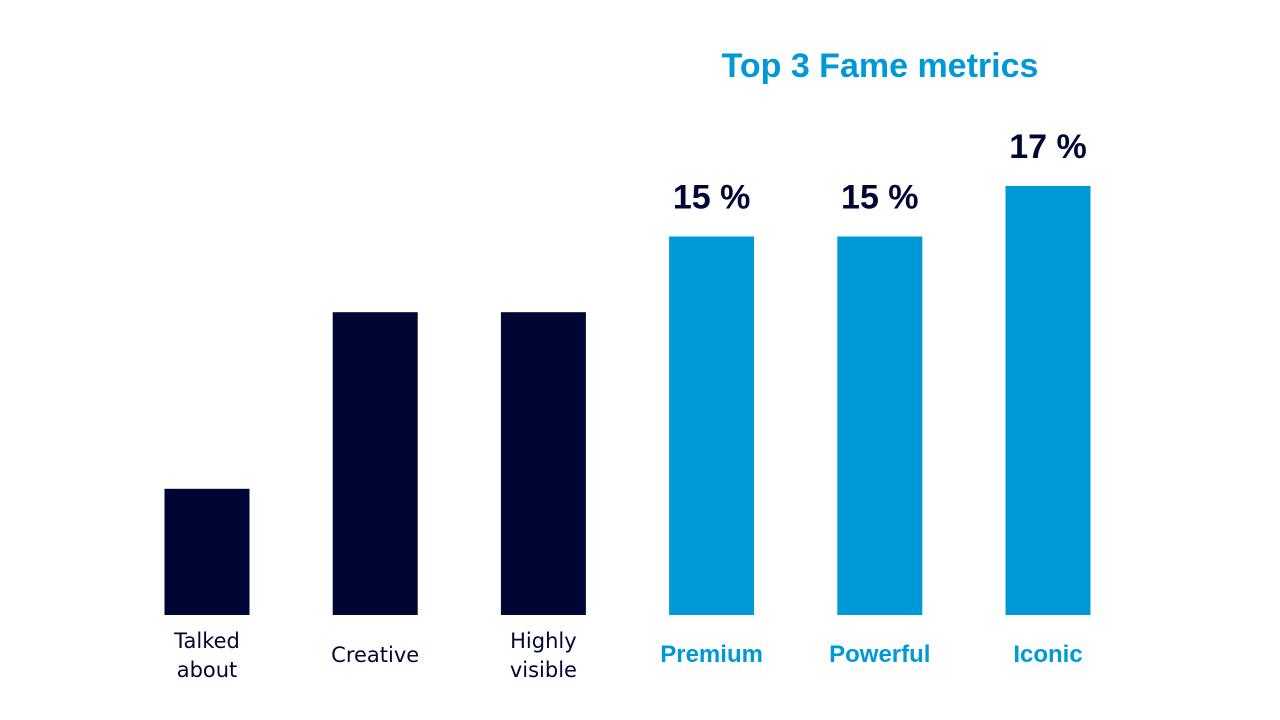 The width and height of the screenshot is (1280, 720). What do you see at coordinates (207, 670) in the screenshot?
I see `category-label-0-line-1: about` at bounding box center [207, 670].